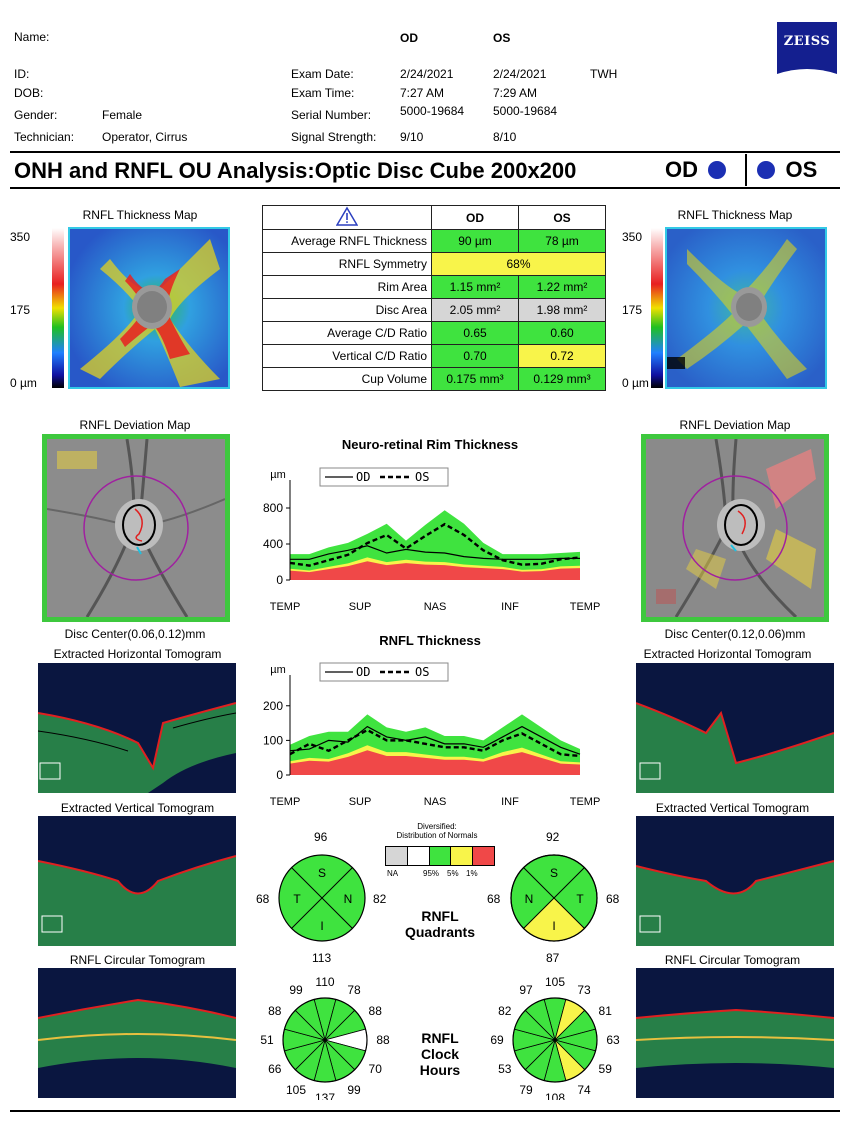 The image size is (851, 1126). What do you see at coordinates (422, 93) in the screenshot?
I see `od-time: 7:27 AM` at bounding box center [422, 93].